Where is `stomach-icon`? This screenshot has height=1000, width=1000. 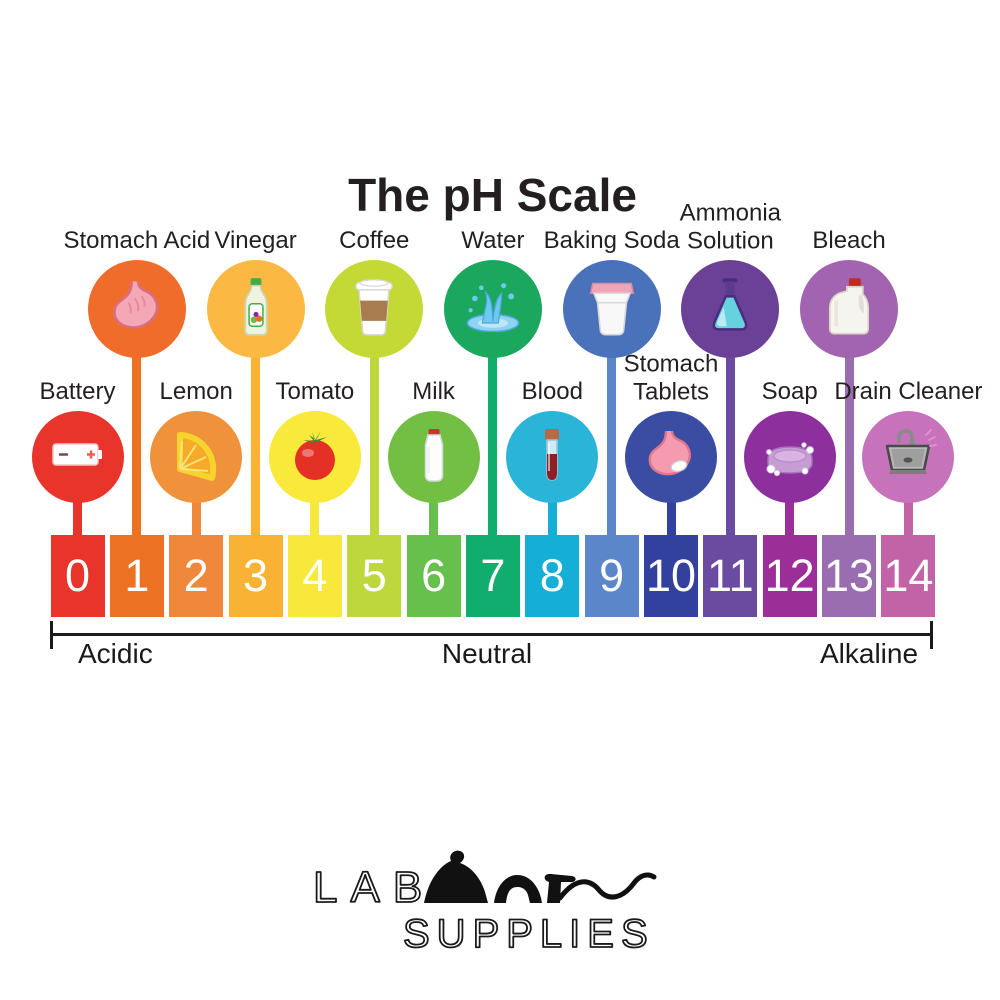
stomach-icon is located at coordinates (137, 309).